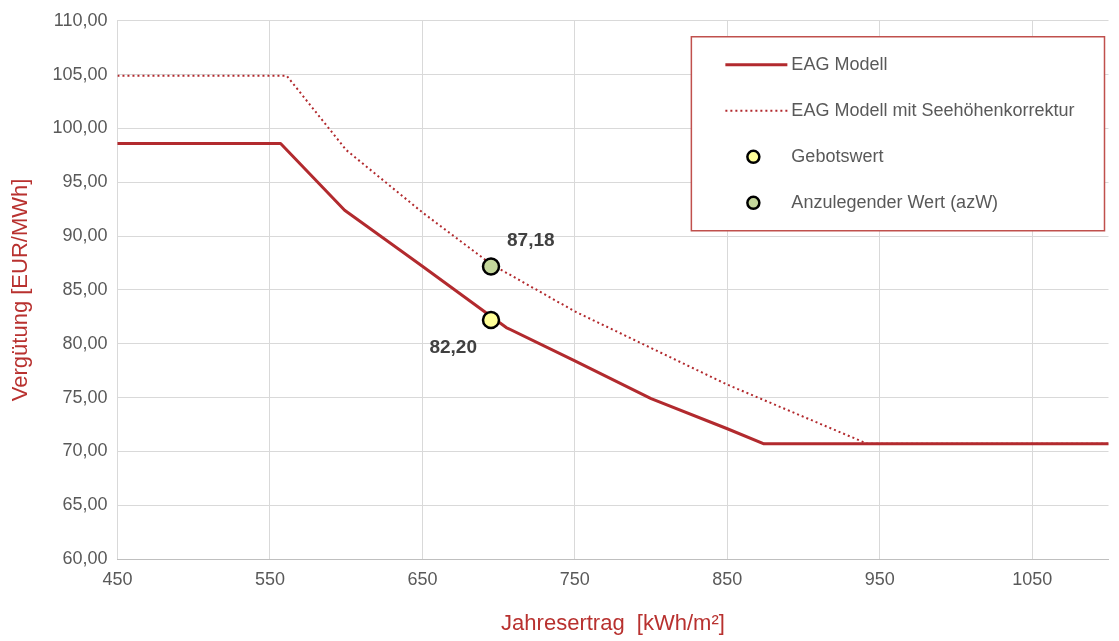 The height and width of the screenshot is (641, 1119). Describe the element at coordinates (933, 109) in the screenshot. I see `legend-label: EAG Modell mit Seehöhenkorrektur` at that location.